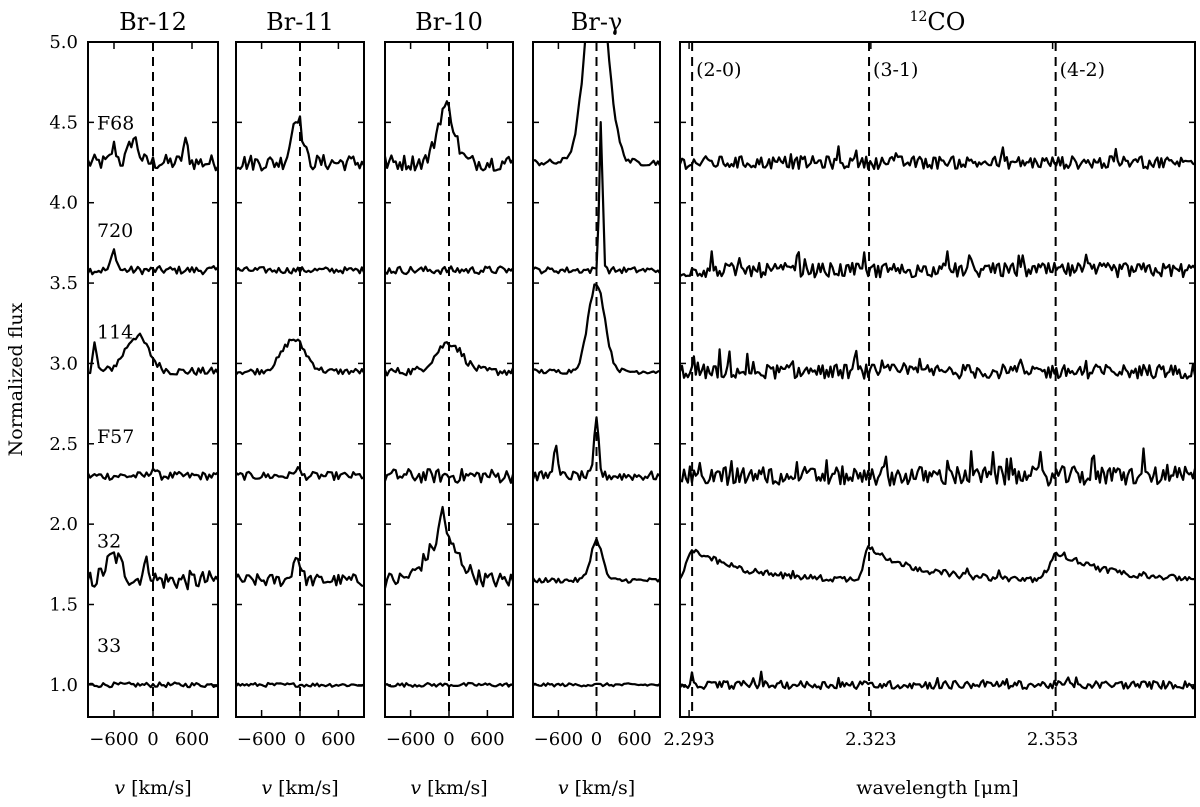 The width and height of the screenshot is (1200, 807). Describe the element at coordinates (16, 379) in the screenshot. I see `y-axis-label: Normalized flux` at that location.